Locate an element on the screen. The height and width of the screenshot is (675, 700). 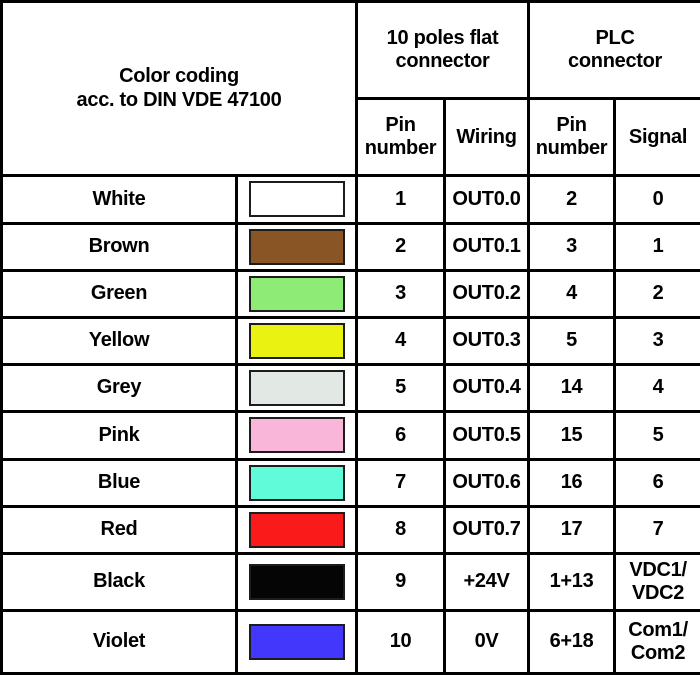
plc-pin-number: 15 is located at coordinates (572, 435).